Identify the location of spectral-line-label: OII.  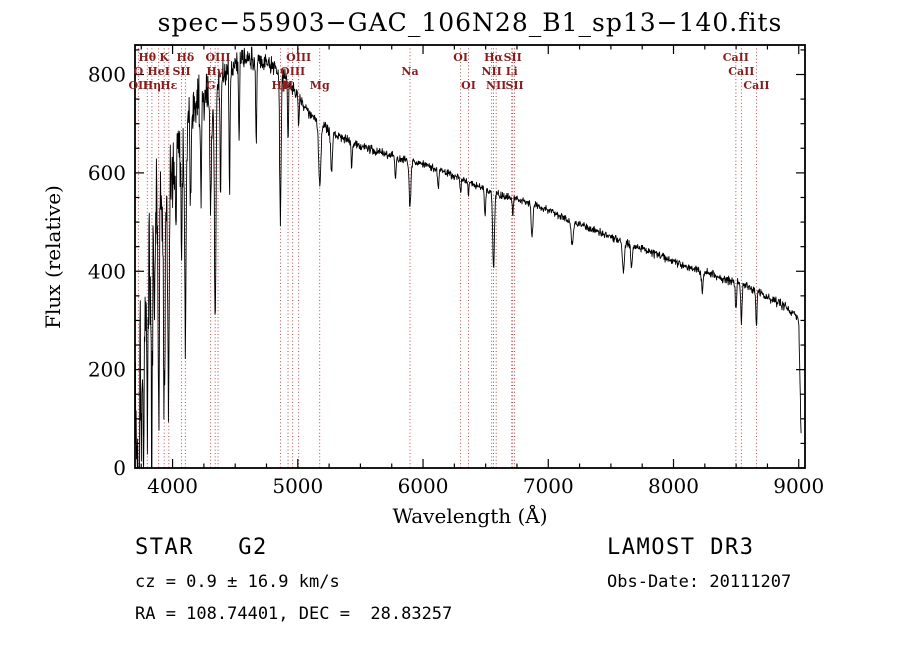
(138, 85).